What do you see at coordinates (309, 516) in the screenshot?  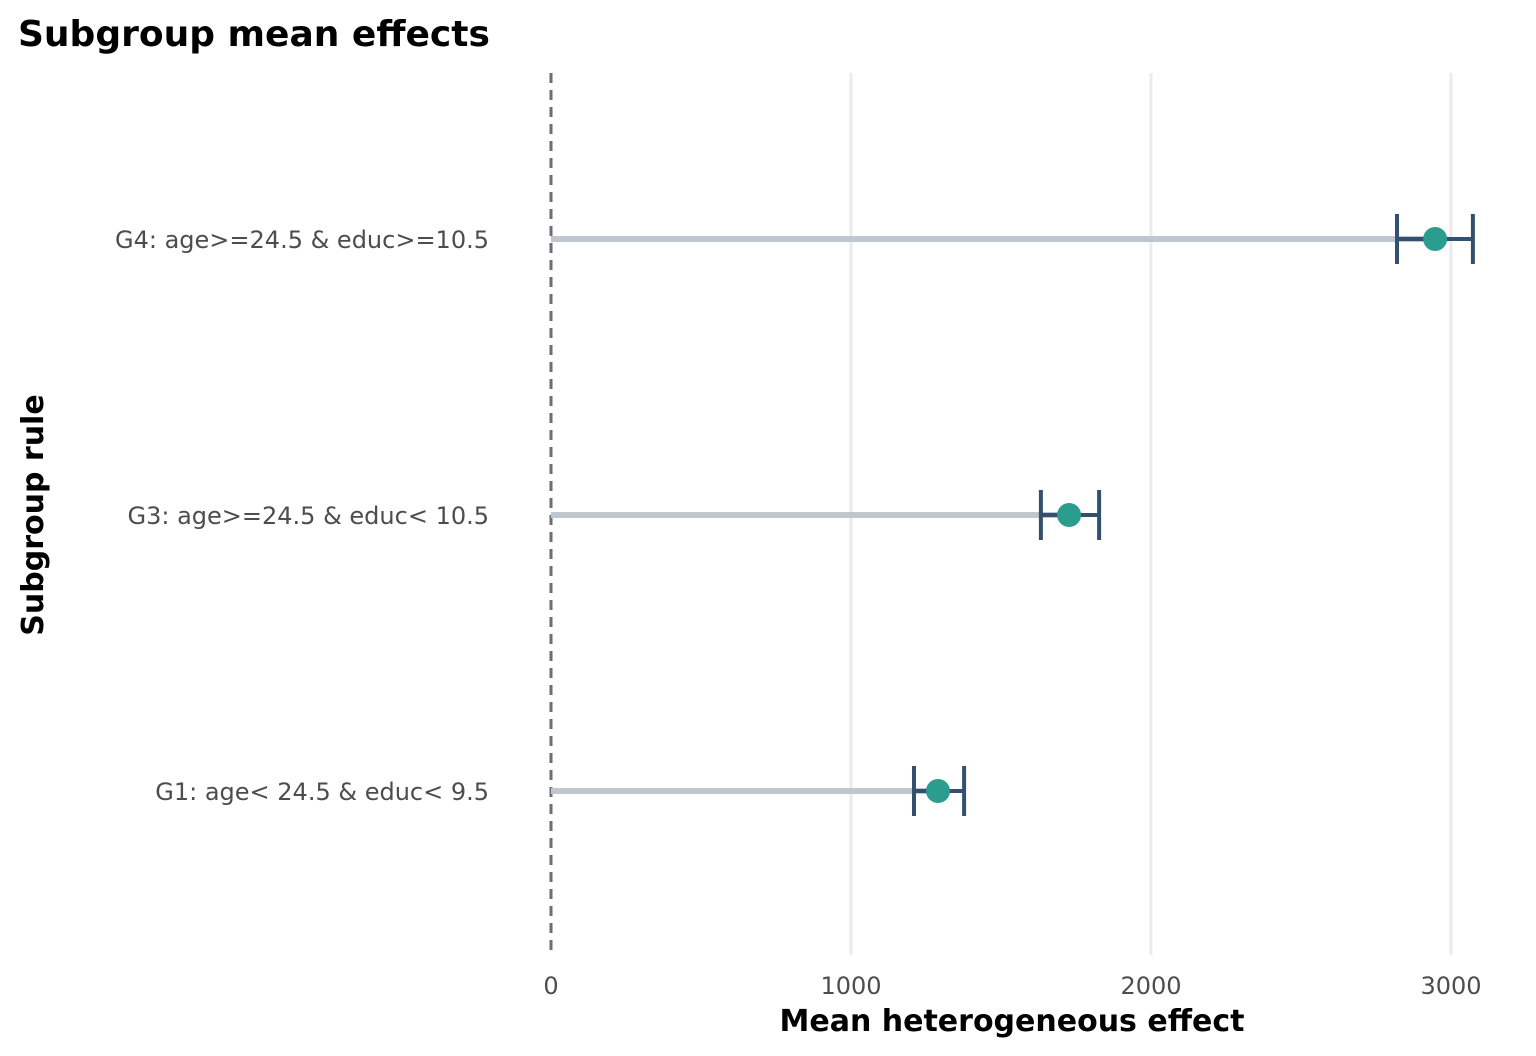 I see `y-tick-label: G3: age>=24.5 & educ< 10.5` at bounding box center [309, 516].